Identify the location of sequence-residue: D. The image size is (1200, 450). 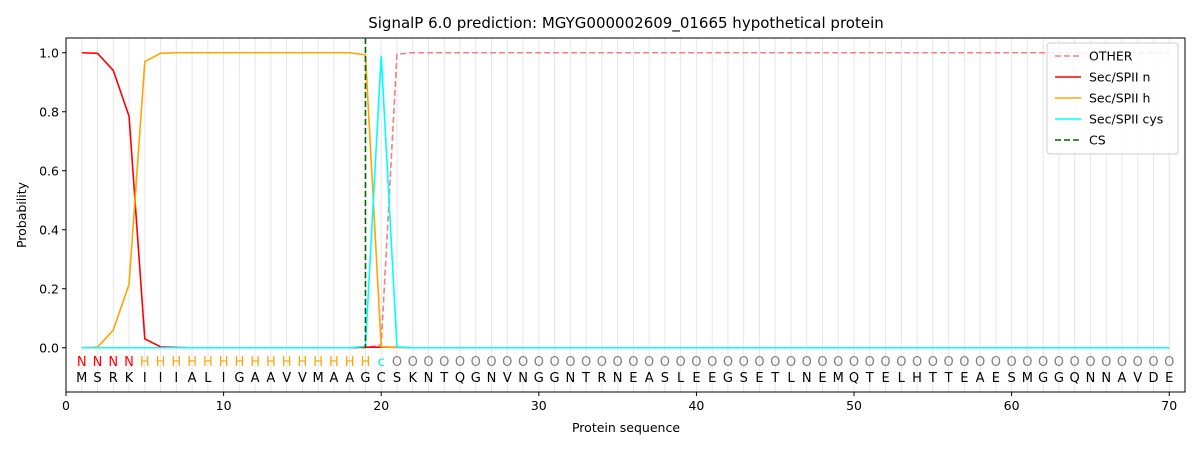
(1153, 378).